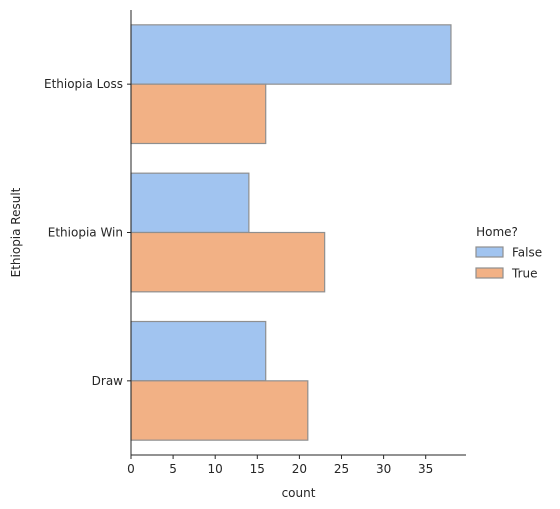  What do you see at coordinates (257, 469) in the screenshot?
I see `x-tick-label: 15` at bounding box center [257, 469].